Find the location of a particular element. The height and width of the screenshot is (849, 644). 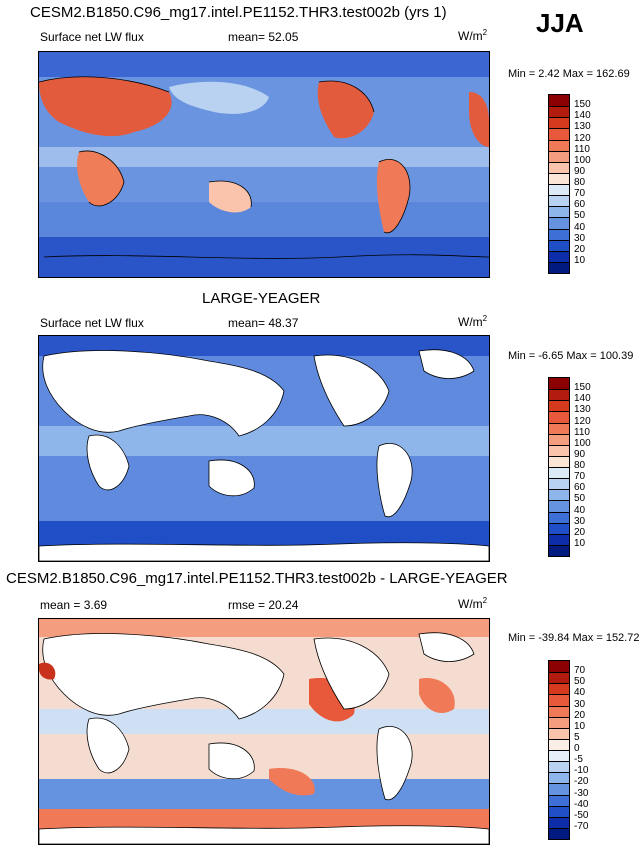

panel2-colorbar is located at coordinates (559, 467).